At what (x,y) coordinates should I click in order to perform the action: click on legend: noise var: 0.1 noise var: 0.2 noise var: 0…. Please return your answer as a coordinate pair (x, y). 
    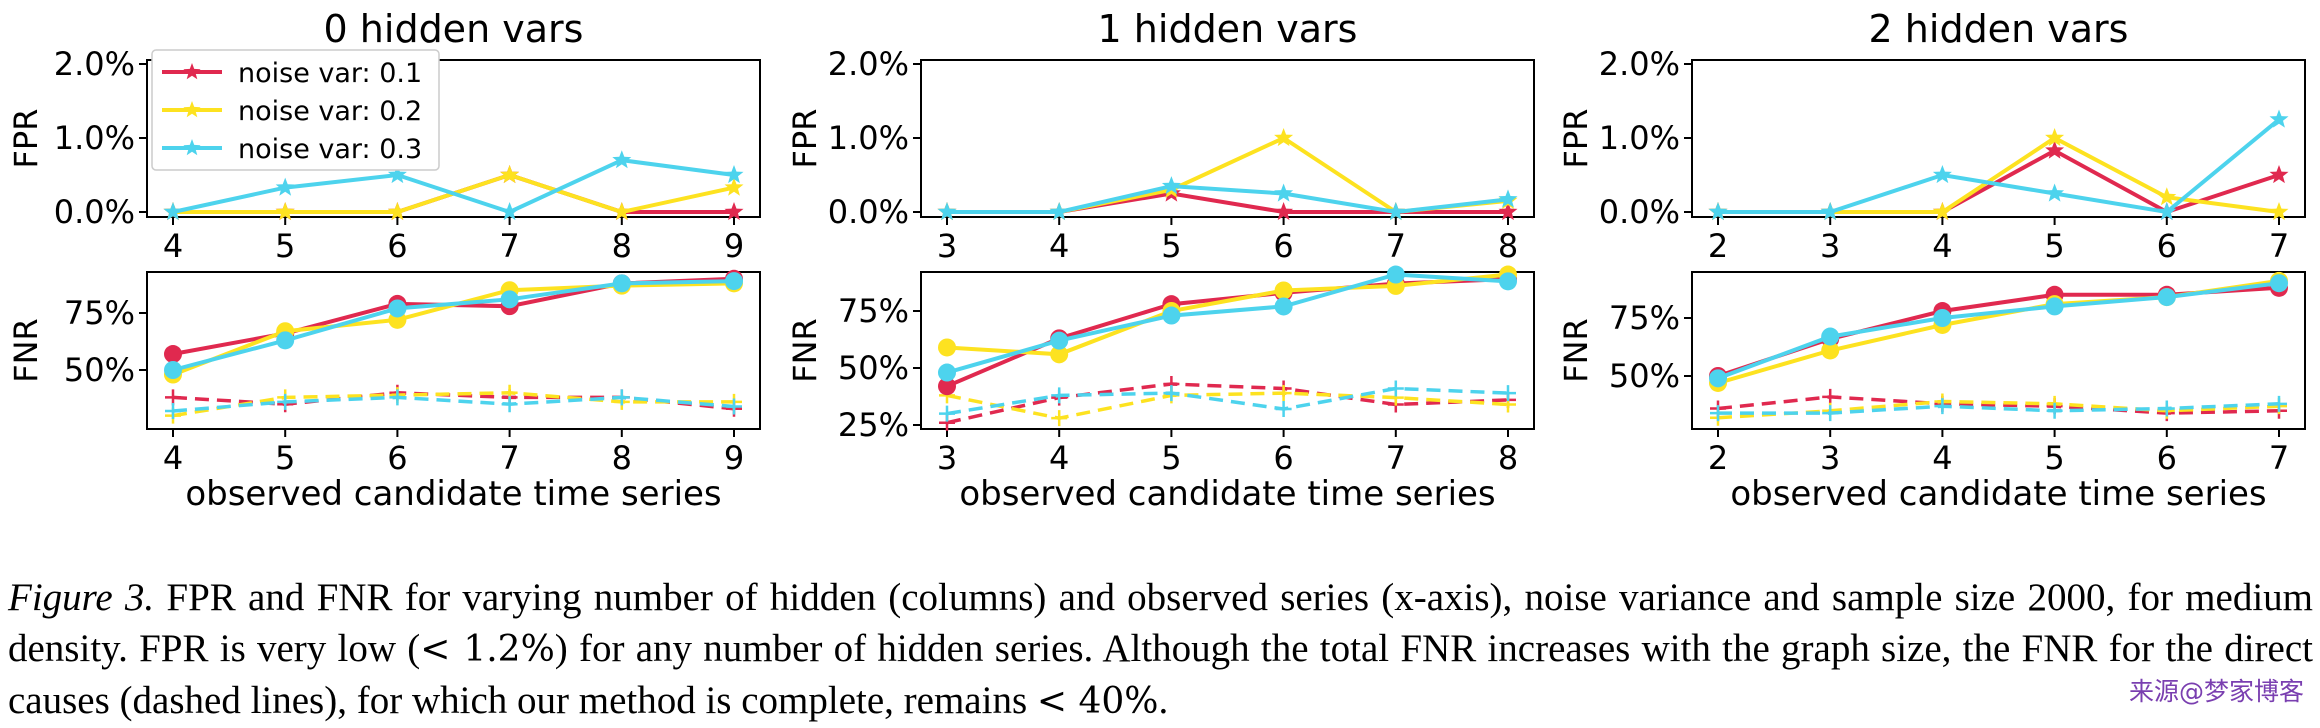
    Looking at the image, I should click on (295, 110).